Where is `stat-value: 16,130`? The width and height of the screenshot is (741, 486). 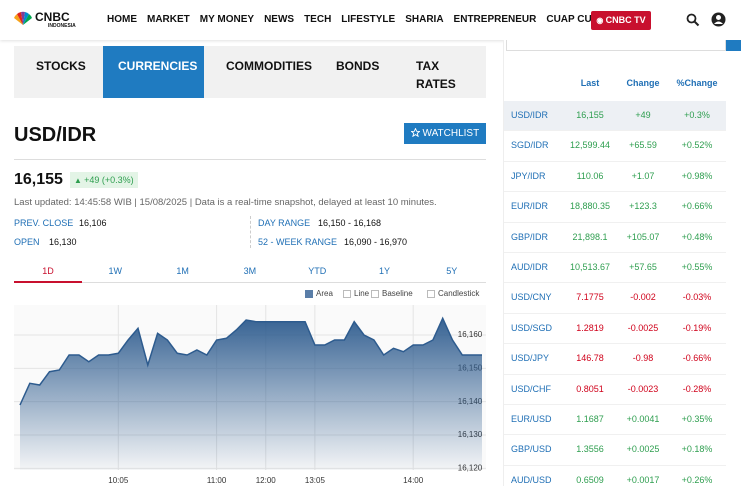
stat-value: 16,130 is located at coordinates (63, 242).